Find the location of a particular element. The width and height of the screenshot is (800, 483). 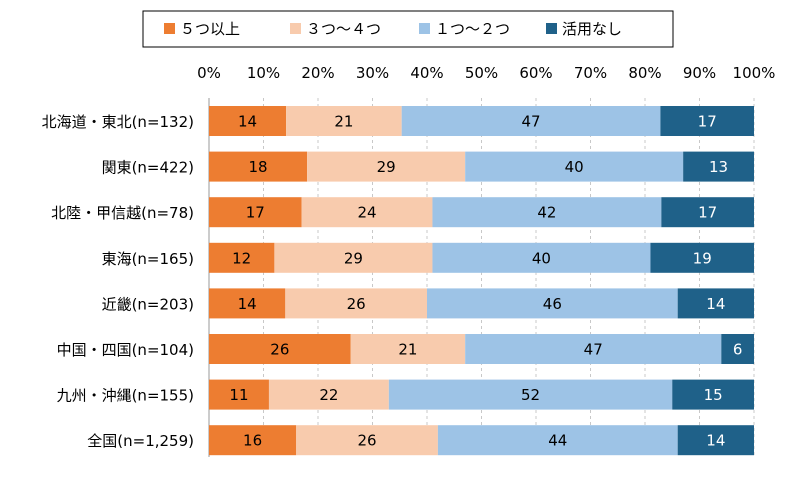

data-label: 18 is located at coordinates (258, 167).